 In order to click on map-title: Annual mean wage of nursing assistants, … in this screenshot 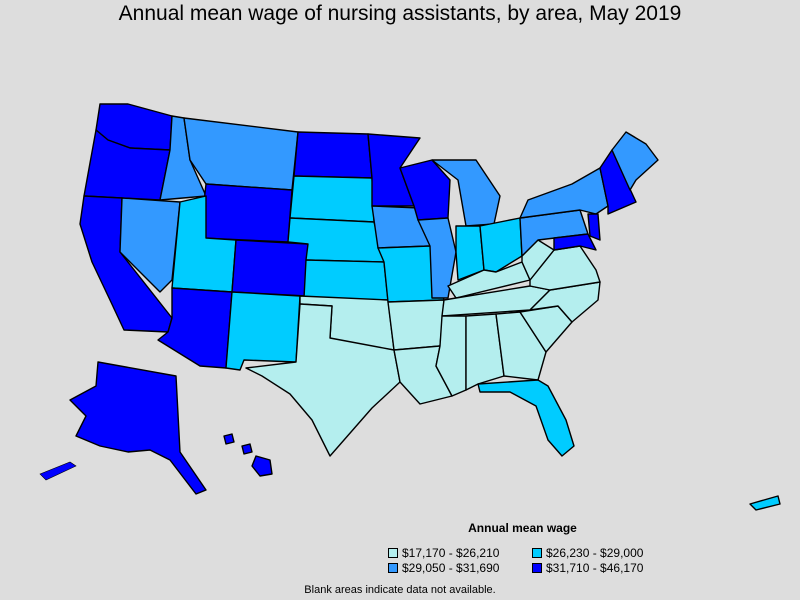, I will do `click(400, 13)`.